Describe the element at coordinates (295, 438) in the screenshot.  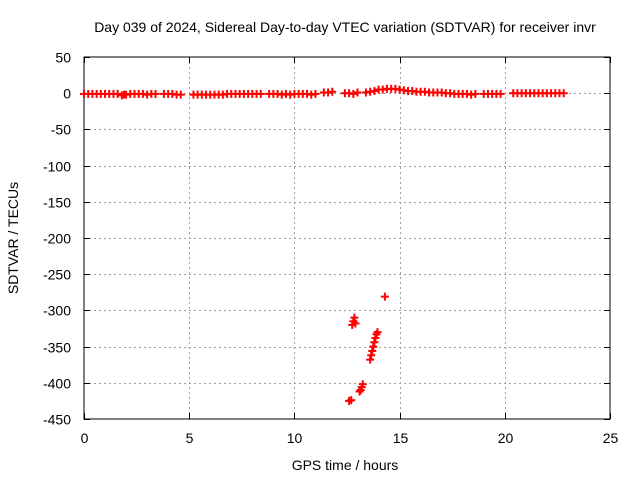
I see `x-tick-label: 10` at that location.